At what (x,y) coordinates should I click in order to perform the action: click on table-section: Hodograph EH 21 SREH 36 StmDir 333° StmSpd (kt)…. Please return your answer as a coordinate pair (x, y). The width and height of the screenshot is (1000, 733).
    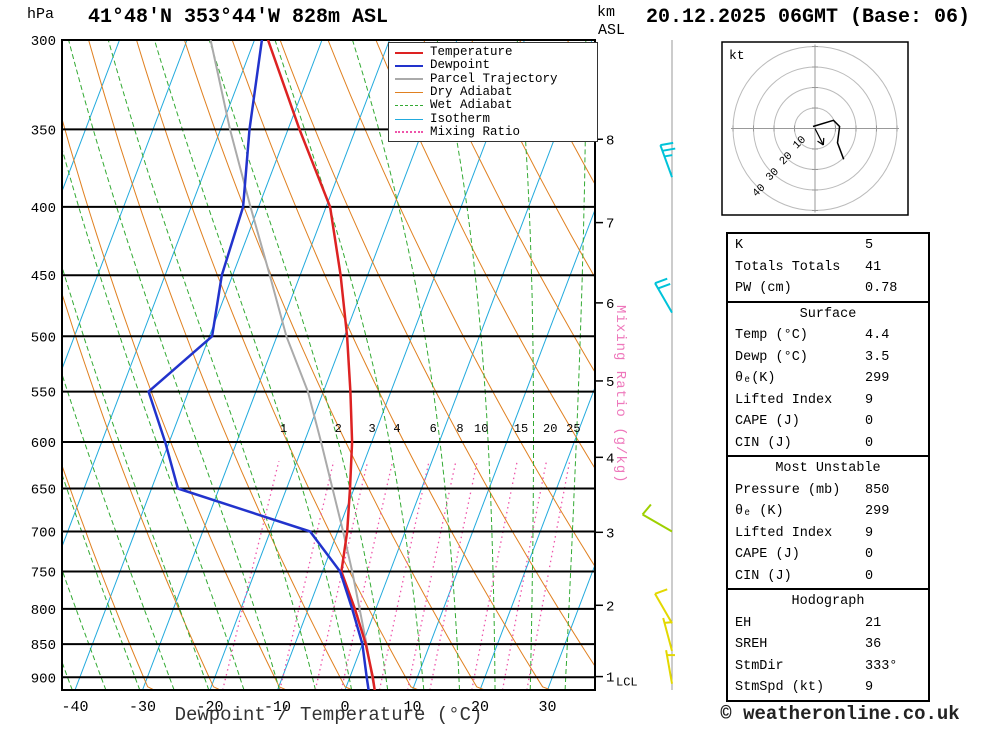
    Looking at the image, I should click on (828, 644).